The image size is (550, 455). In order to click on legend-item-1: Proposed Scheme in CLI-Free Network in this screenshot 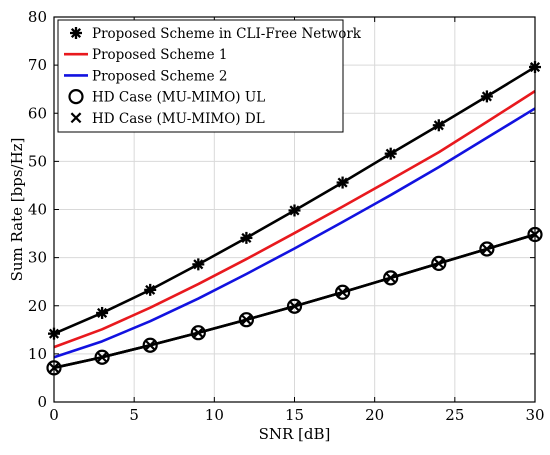, I will do `click(216, 34)`.